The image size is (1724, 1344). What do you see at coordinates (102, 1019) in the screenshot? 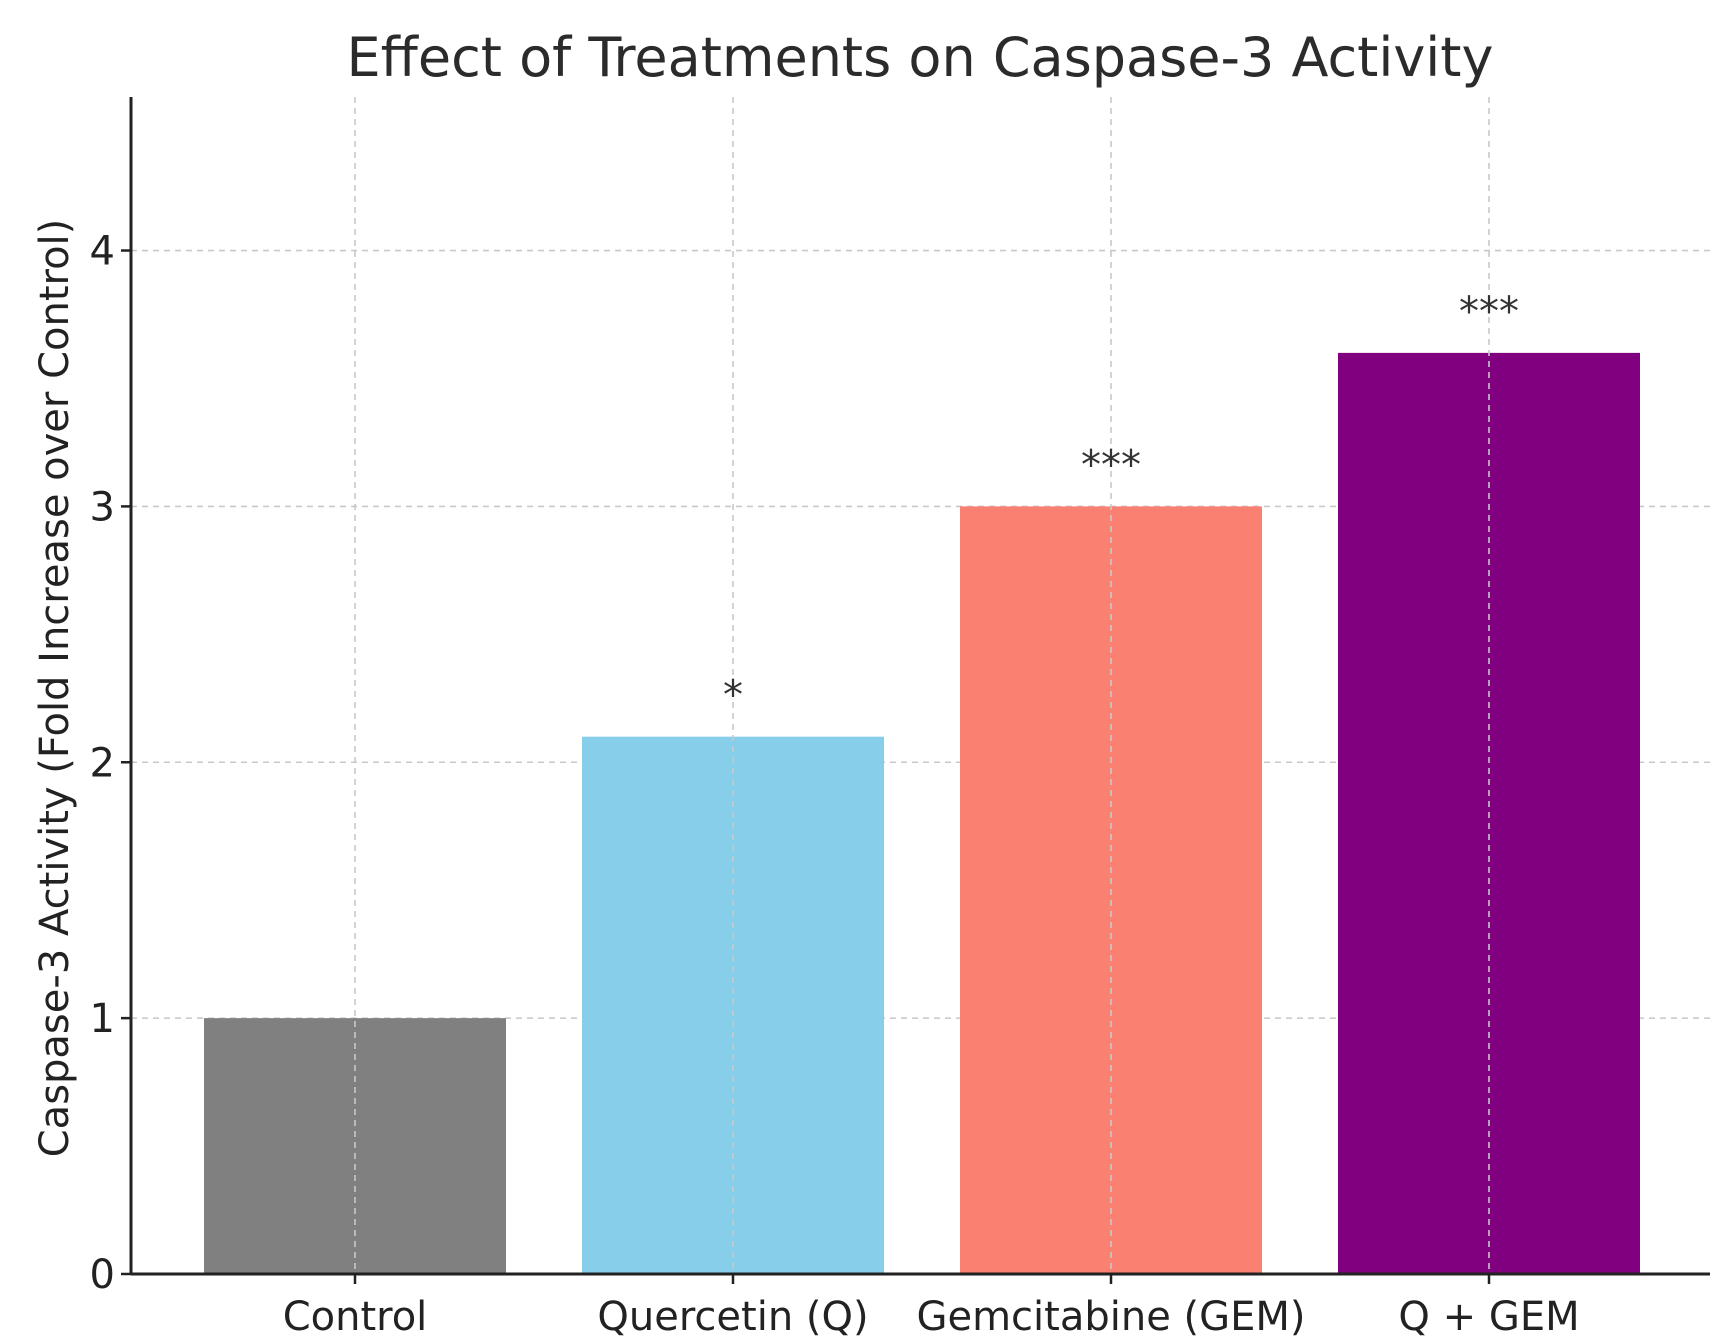
I see `y-tick-label-1: 1` at bounding box center [102, 1019].